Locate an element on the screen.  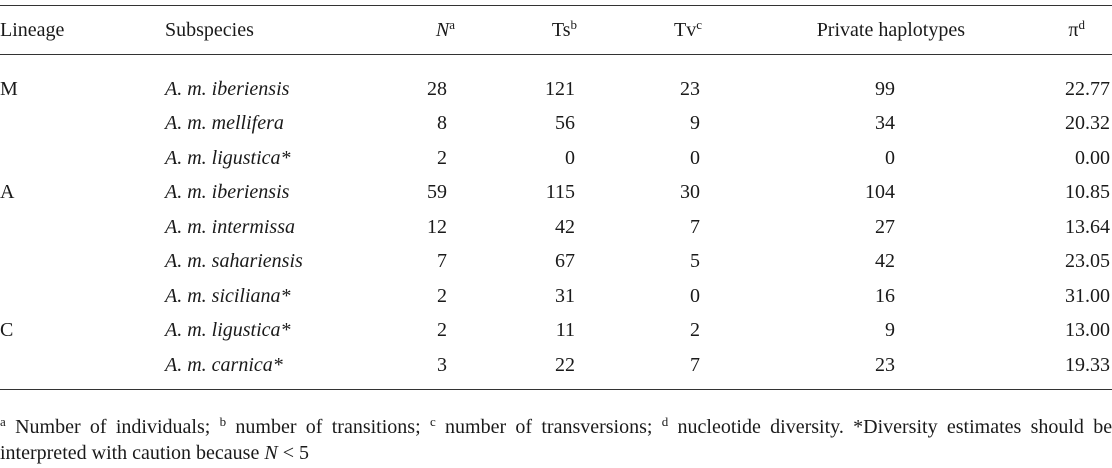
value-cell: 104 is located at coordinates (880, 192).